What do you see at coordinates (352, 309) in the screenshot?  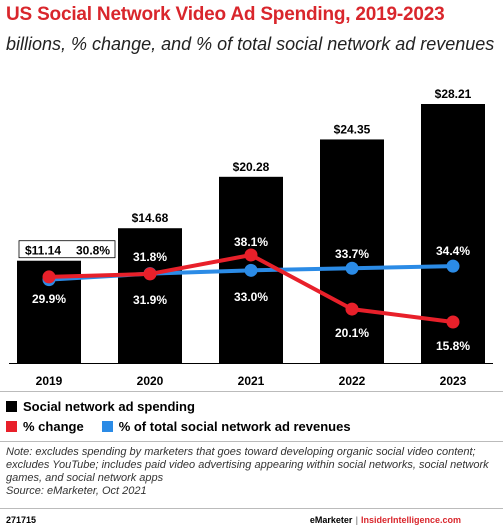 I see `change-point-2022` at bounding box center [352, 309].